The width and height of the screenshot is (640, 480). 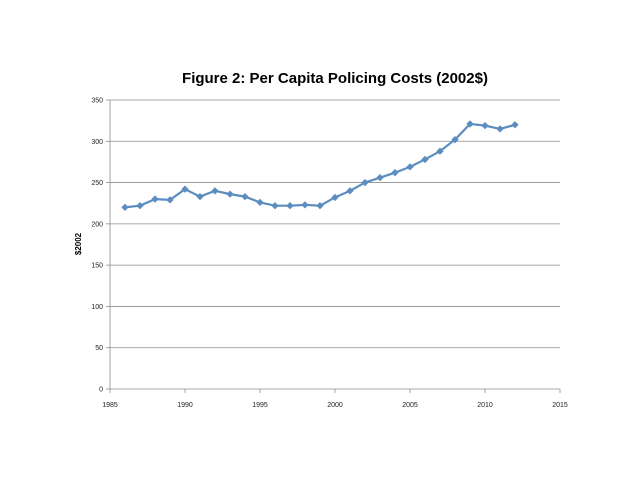 I want to click on x-tick-labels: 1985 1990 1995 2000 2005 2010 2015, so click(x=335, y=405).